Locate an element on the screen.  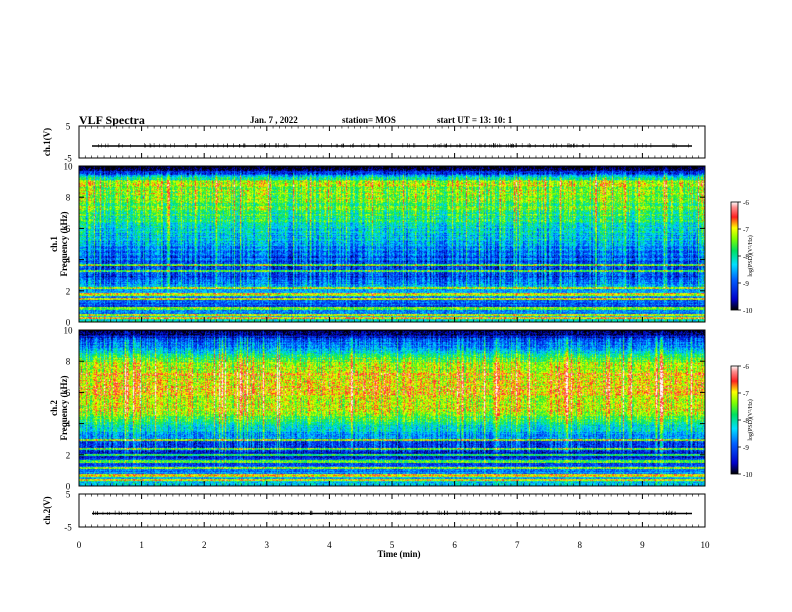
x-tick-label: 10 is located at coordinates (706, 545).